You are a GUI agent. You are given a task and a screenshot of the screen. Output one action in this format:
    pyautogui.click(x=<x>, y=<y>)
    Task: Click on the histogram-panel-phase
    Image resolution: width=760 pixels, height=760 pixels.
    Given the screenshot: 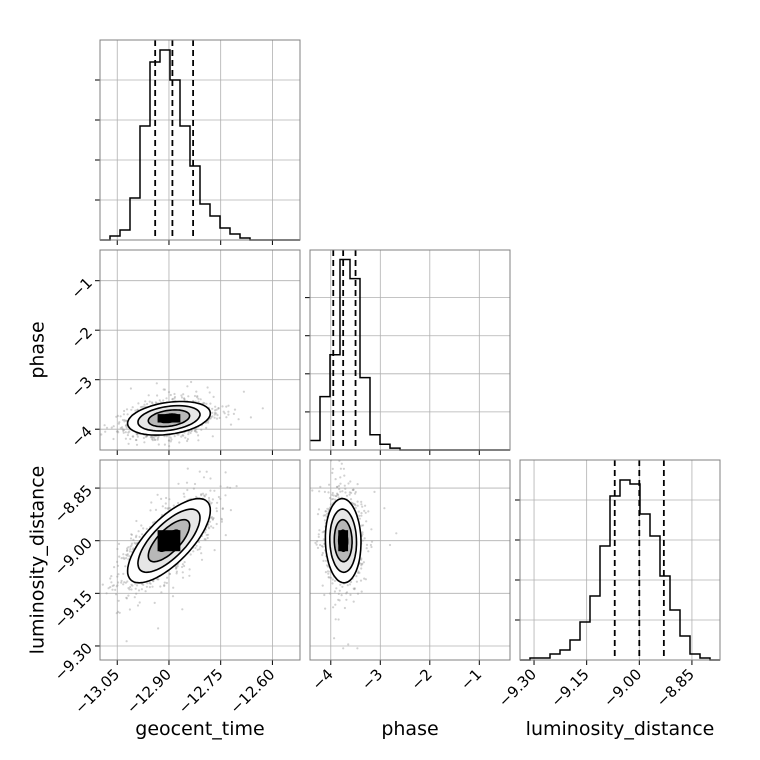 What is the action you would take?
    pyautogui.click(x=408, y=352)
    